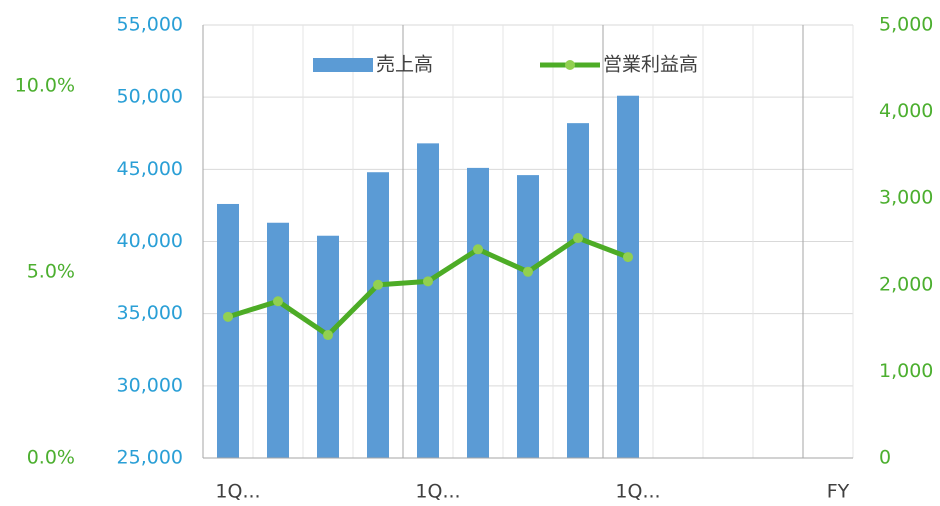 The height and width of the screenshot is (506, 940). I want to click on y-tick-label: 35,000, so click(150, 313).